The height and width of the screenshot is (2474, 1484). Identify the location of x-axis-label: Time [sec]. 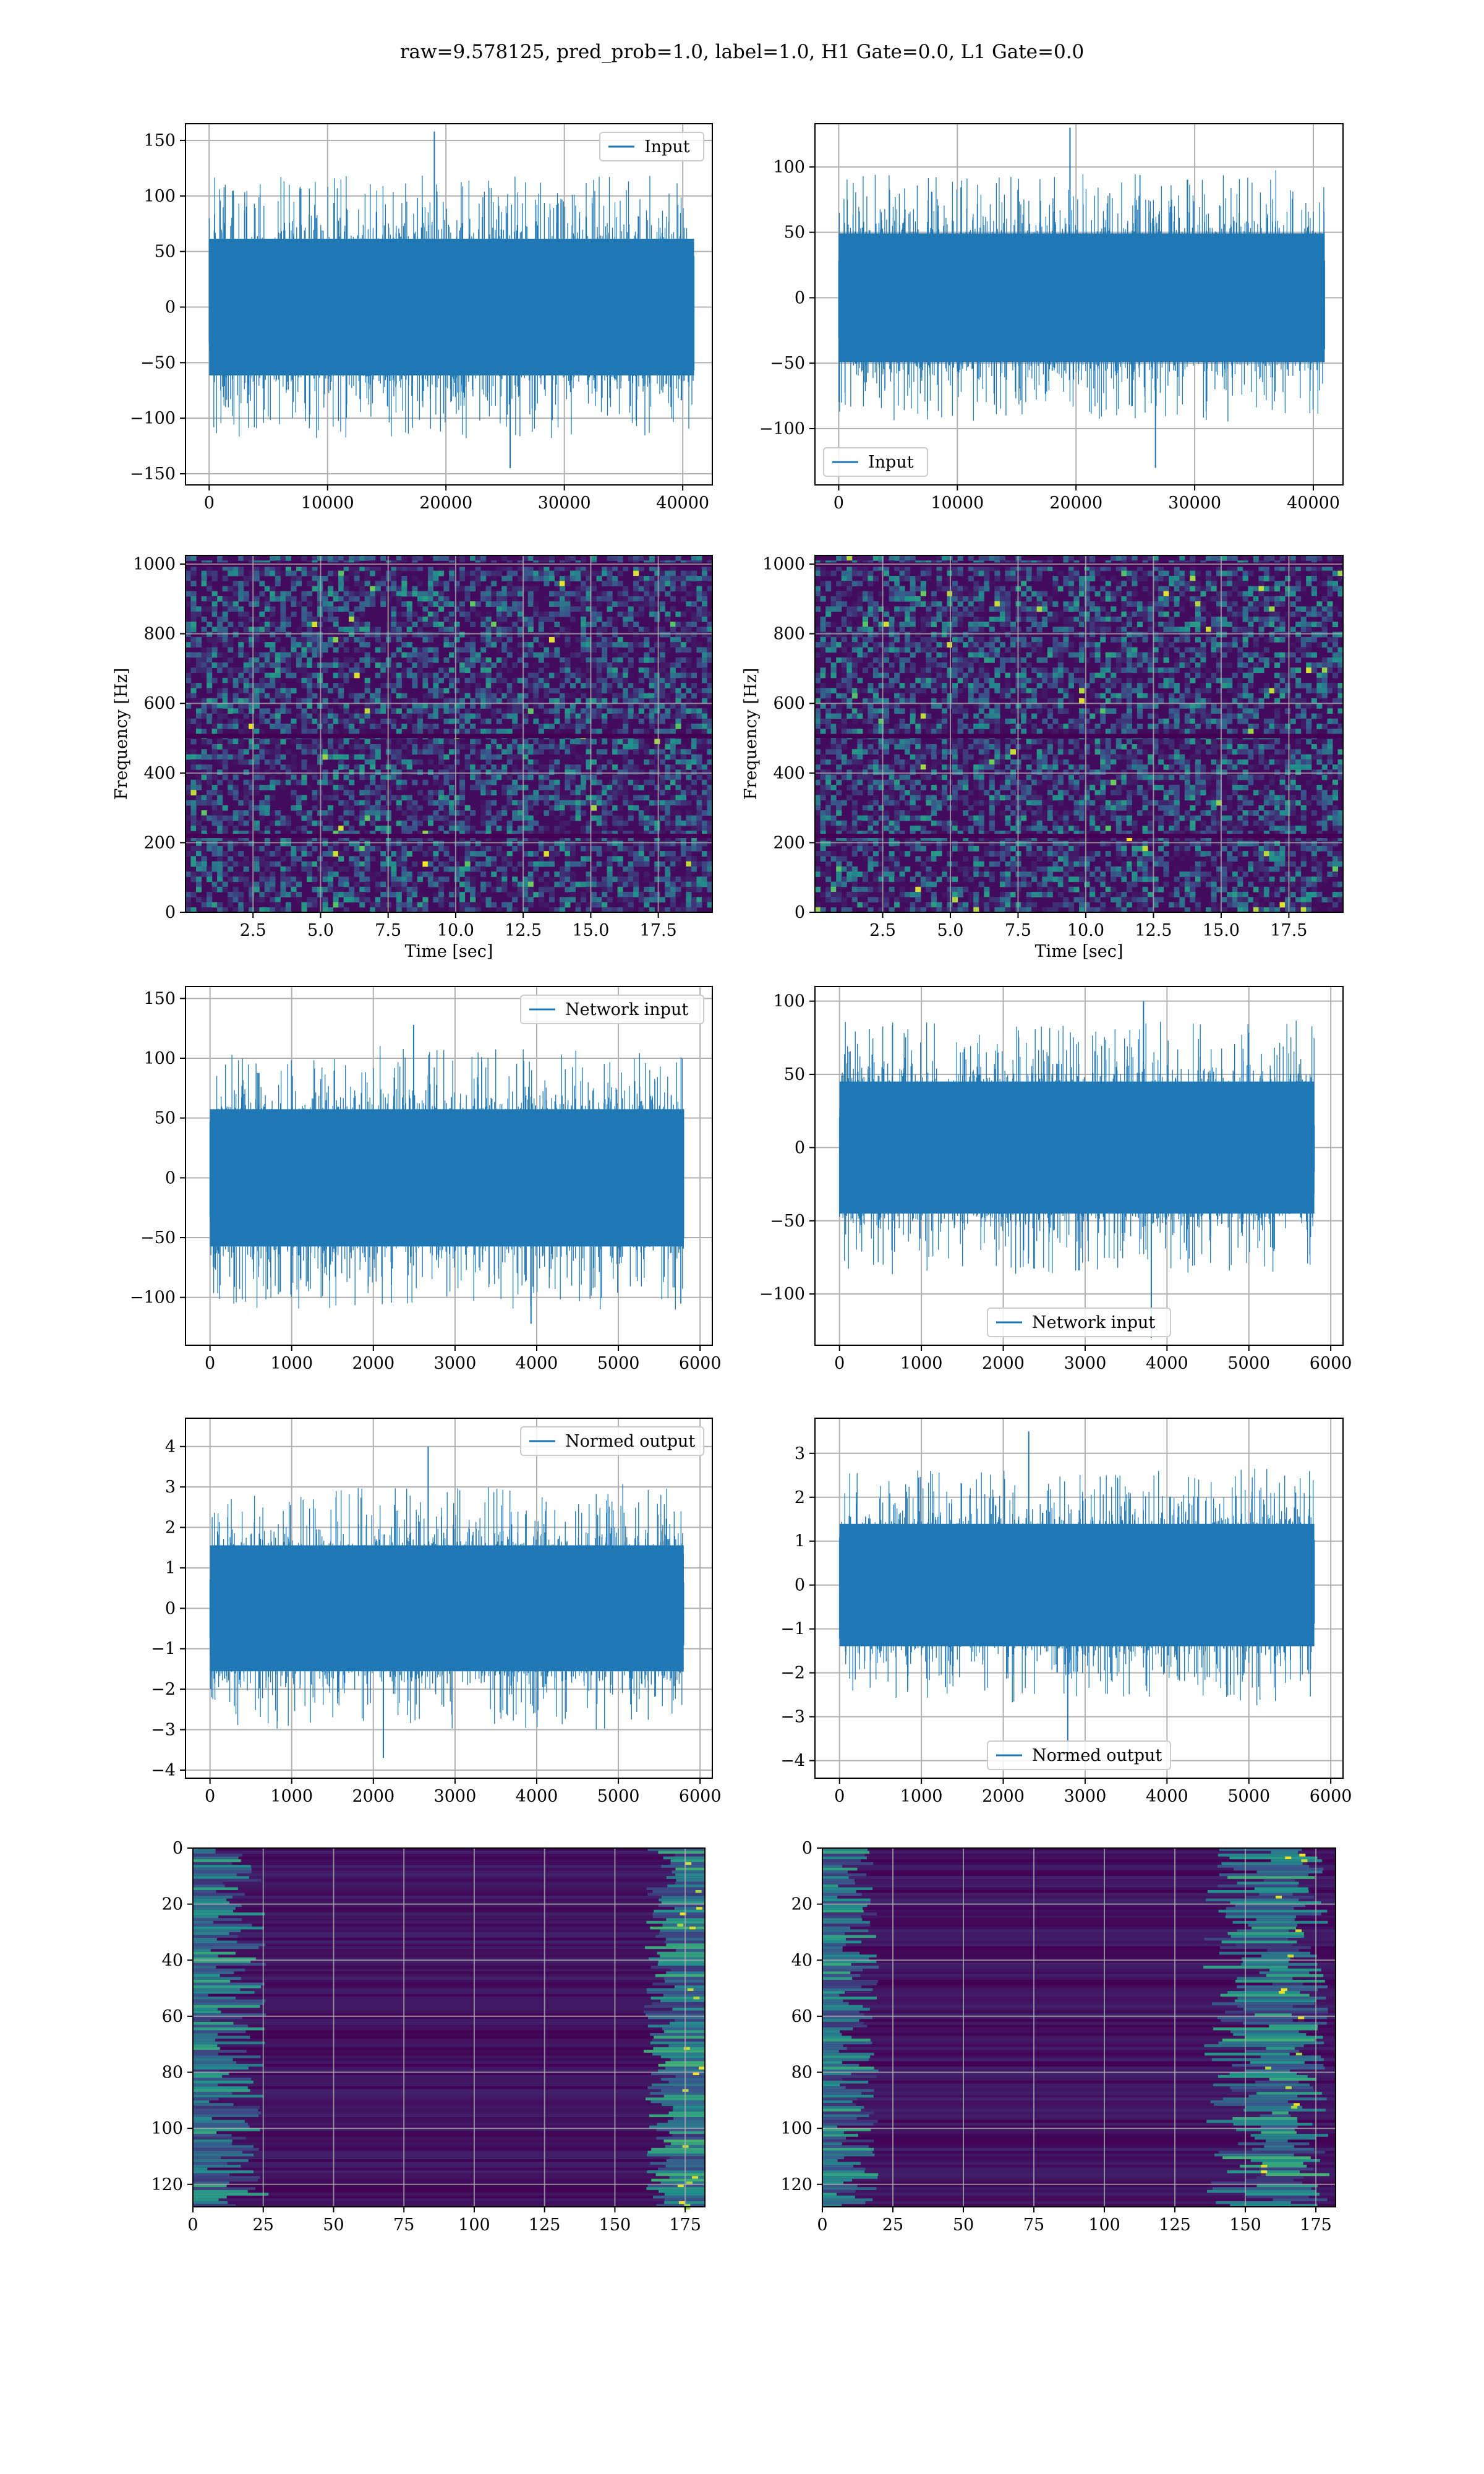
(1079, 952).